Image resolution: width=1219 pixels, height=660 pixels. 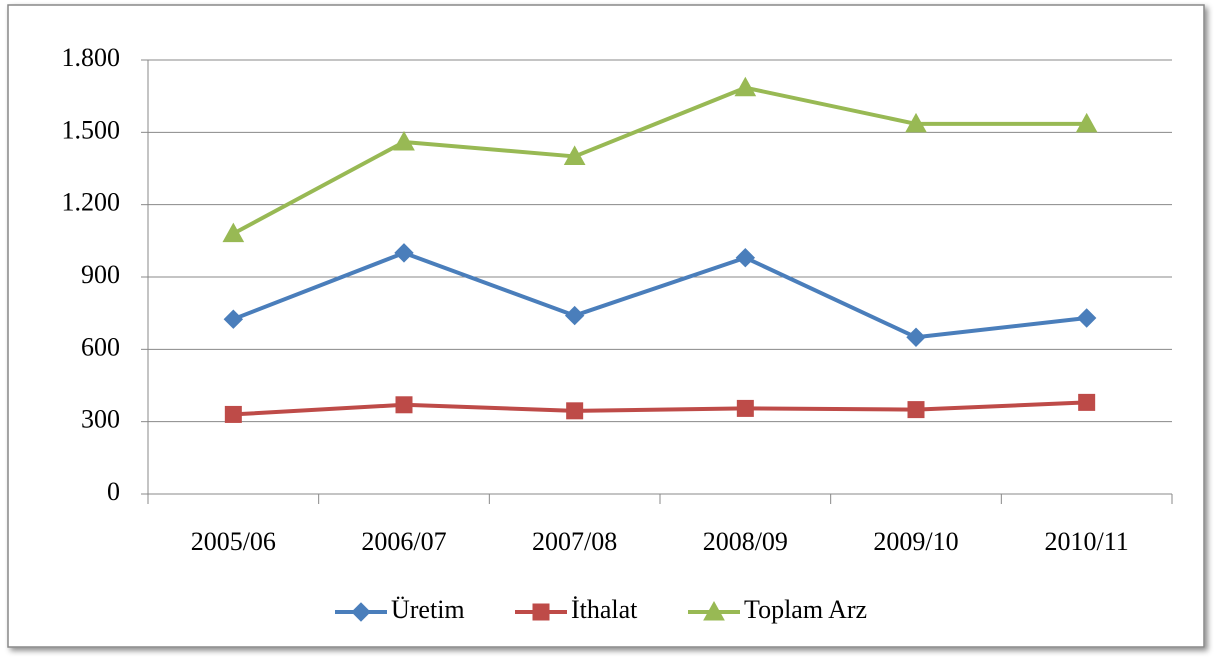 I want to click on y-tick-label: 300, so click(x=100, y=419).